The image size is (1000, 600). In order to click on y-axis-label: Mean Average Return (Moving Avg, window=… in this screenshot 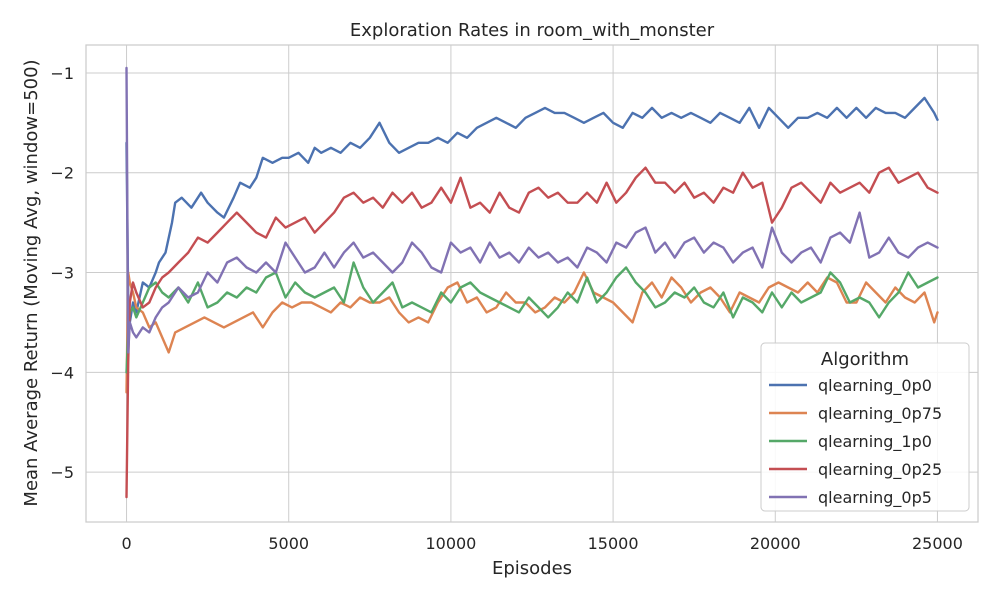, I will do `click(31, 282)`.